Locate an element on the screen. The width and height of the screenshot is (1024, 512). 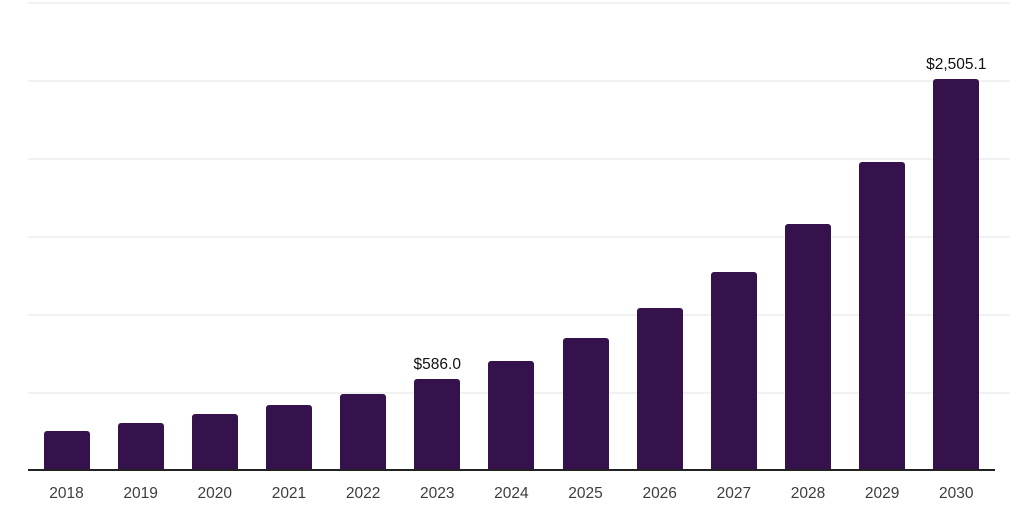
bar-2028 is located at coordinates (808, 346).